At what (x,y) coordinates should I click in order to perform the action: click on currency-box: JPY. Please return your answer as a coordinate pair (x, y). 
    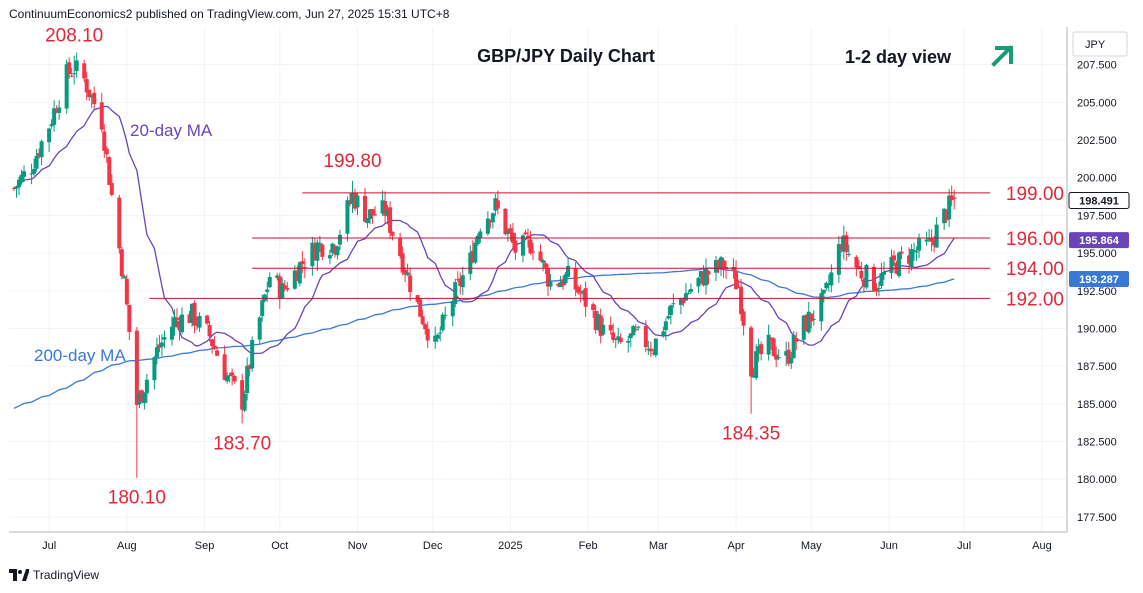
    Looking at the image, I should click on (1100, 44).